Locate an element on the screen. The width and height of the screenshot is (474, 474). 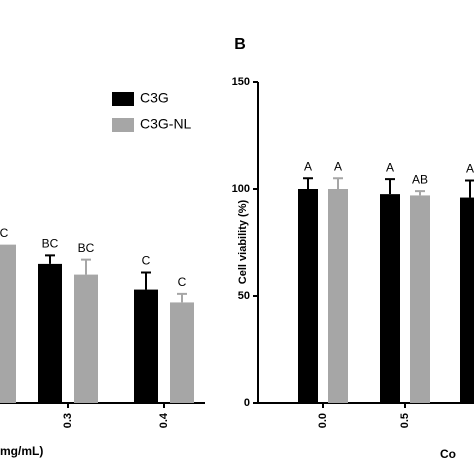
y-tick-label: 150 is located at coordinates (241, 82).